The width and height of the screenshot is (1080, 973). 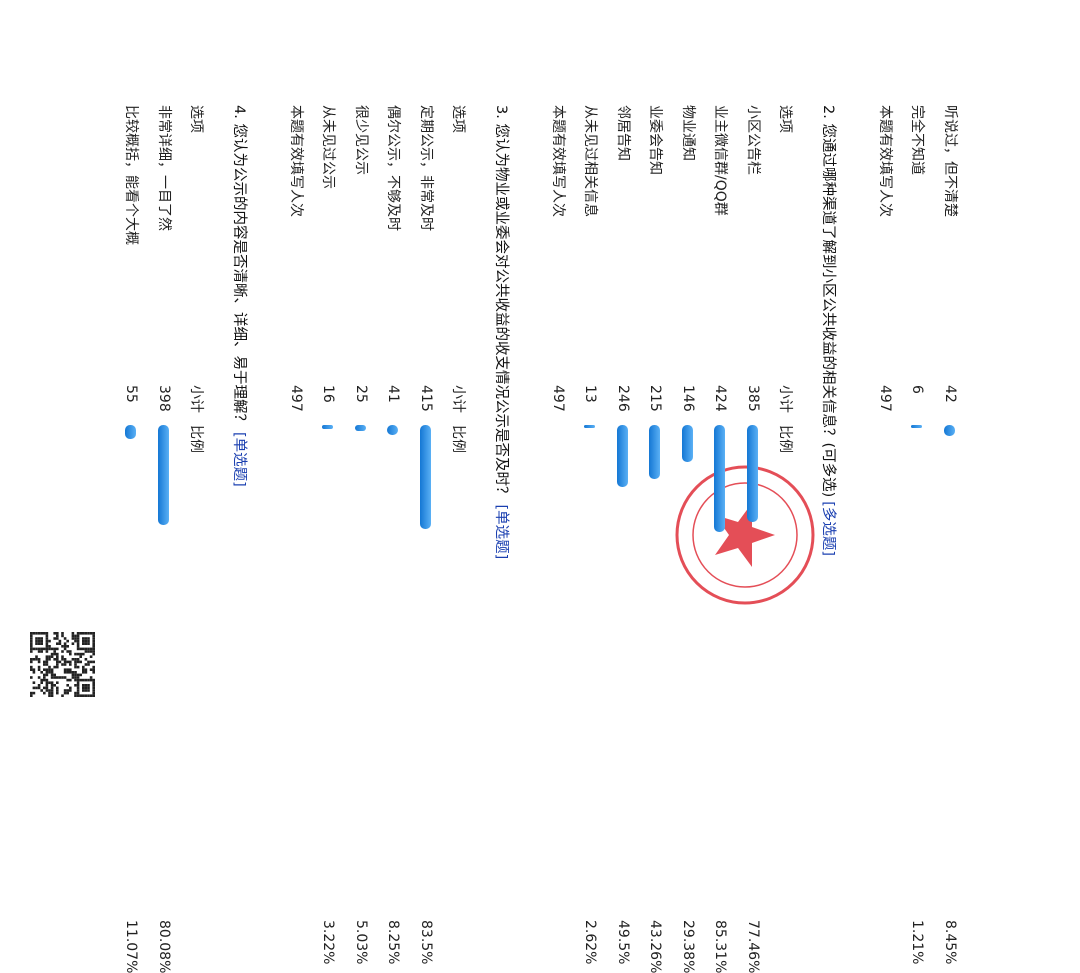 What do you see at coordinates (361, 140) in the screenshot?
I see `option-label: 很少见公示` at bounding box center [361, 140].